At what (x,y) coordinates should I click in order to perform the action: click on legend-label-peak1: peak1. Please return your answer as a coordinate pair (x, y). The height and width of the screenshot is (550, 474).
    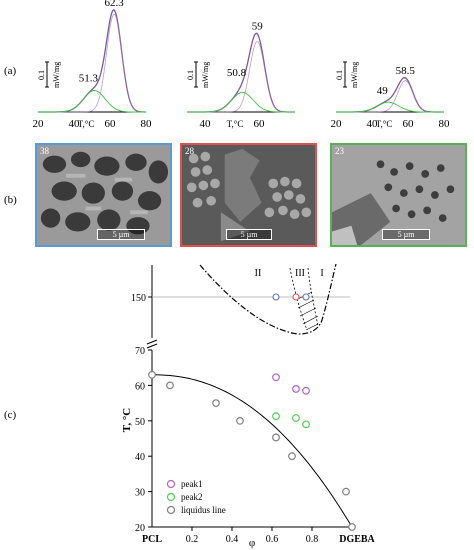
    Looking at the image, I should click on (192, 484).